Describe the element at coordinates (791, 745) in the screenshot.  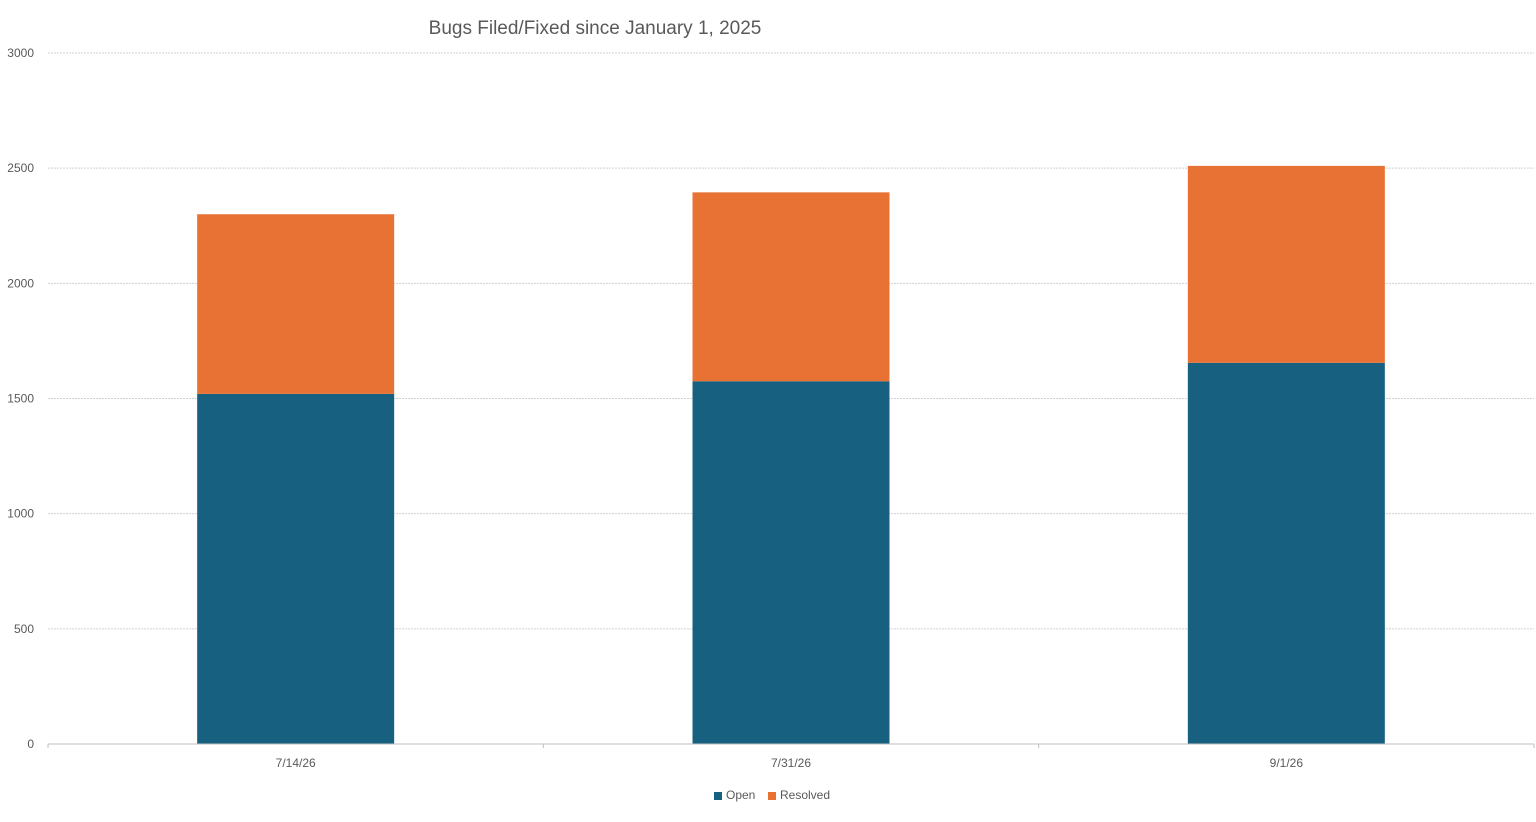
I see `x-axis` at that location.